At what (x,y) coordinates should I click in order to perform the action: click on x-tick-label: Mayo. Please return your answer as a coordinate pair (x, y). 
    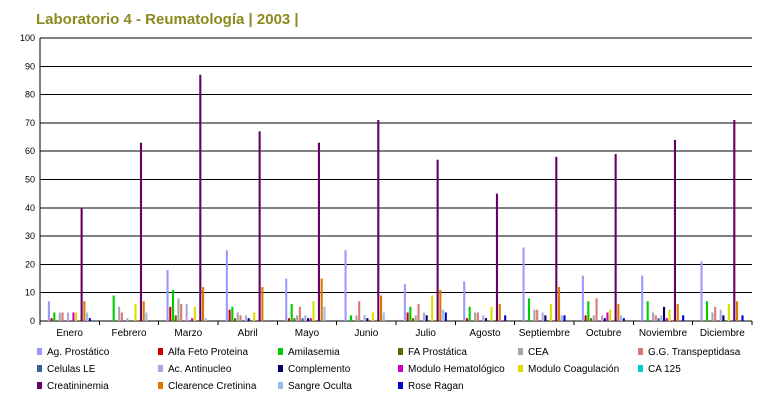
    Looking at the image, I should click on (307, 333).